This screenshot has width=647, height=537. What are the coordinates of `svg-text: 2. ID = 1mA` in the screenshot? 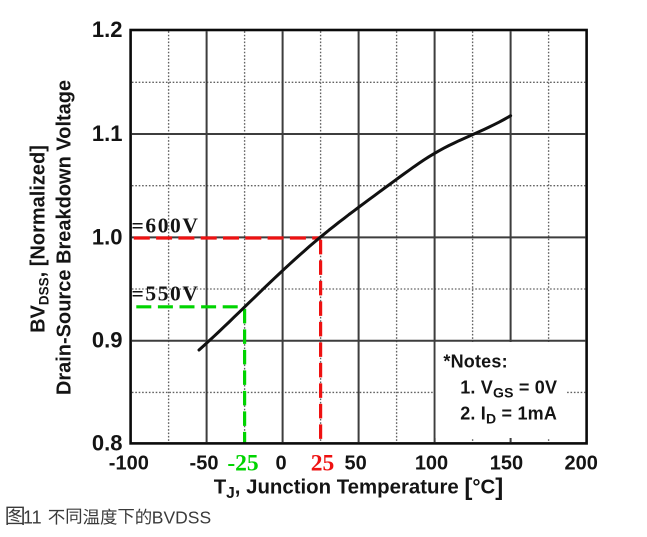 It's located at (508, 415).